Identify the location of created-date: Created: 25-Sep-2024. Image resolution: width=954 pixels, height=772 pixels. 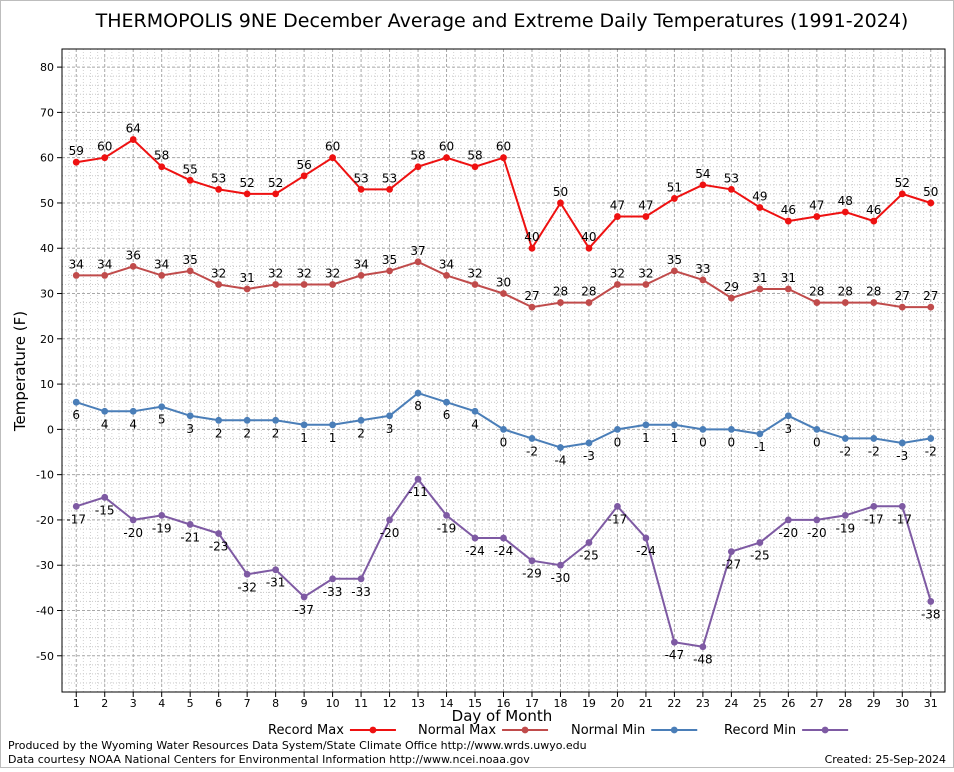
(885, 759).